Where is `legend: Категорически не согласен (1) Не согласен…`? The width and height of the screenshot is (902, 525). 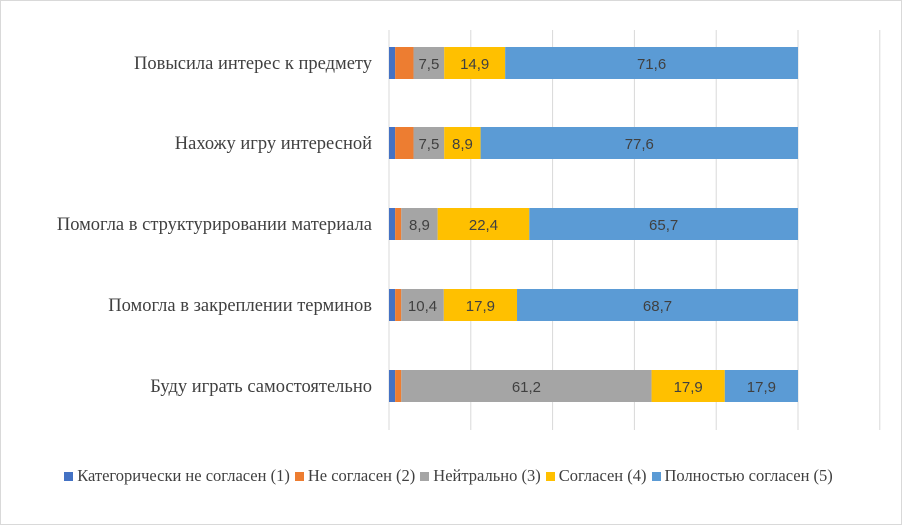 legend: Категорически не согласен (1) Не согласен… is located at coordinates (451, 476).